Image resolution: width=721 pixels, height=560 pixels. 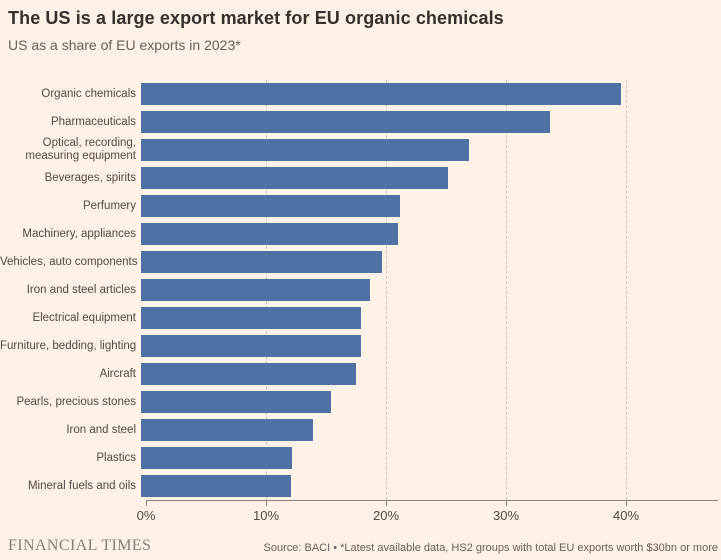 What do you see at coordinates (146, 515) in the screenshot?
I see `axis-tick-label: 0%` at bounding box center [146, 515].